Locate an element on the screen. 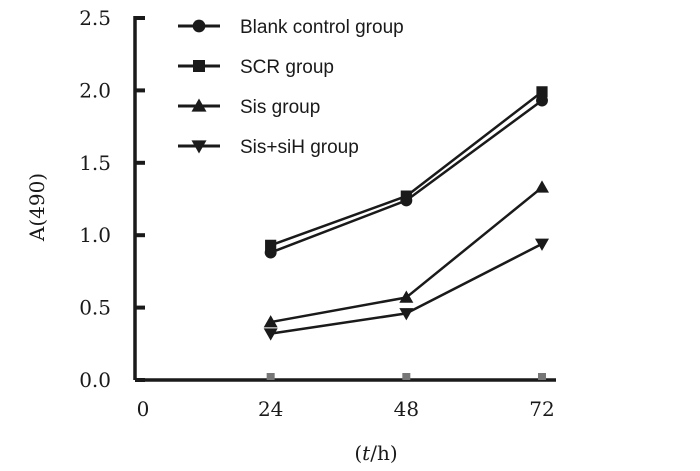 This screenshot has height=471, width=700. legend-item-4: Sis+siH group is located at coordinates (268, 147).